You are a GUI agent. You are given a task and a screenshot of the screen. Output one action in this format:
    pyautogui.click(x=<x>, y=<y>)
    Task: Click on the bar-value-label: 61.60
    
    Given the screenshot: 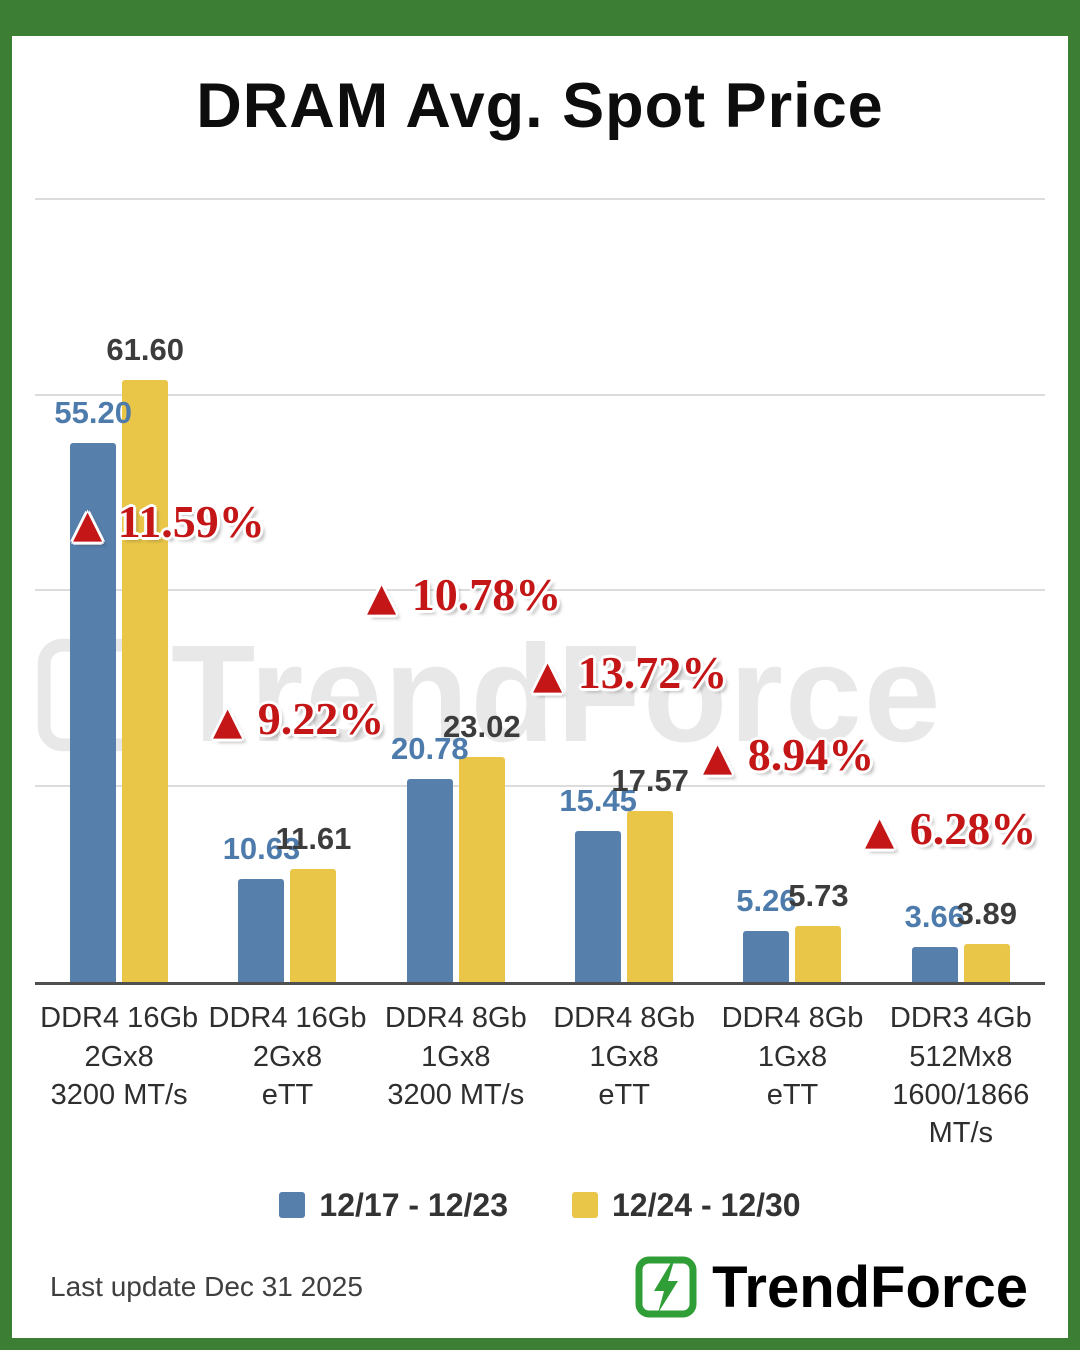 What is the action you would take?
    pyautogui.click(x=145, y=350)
    